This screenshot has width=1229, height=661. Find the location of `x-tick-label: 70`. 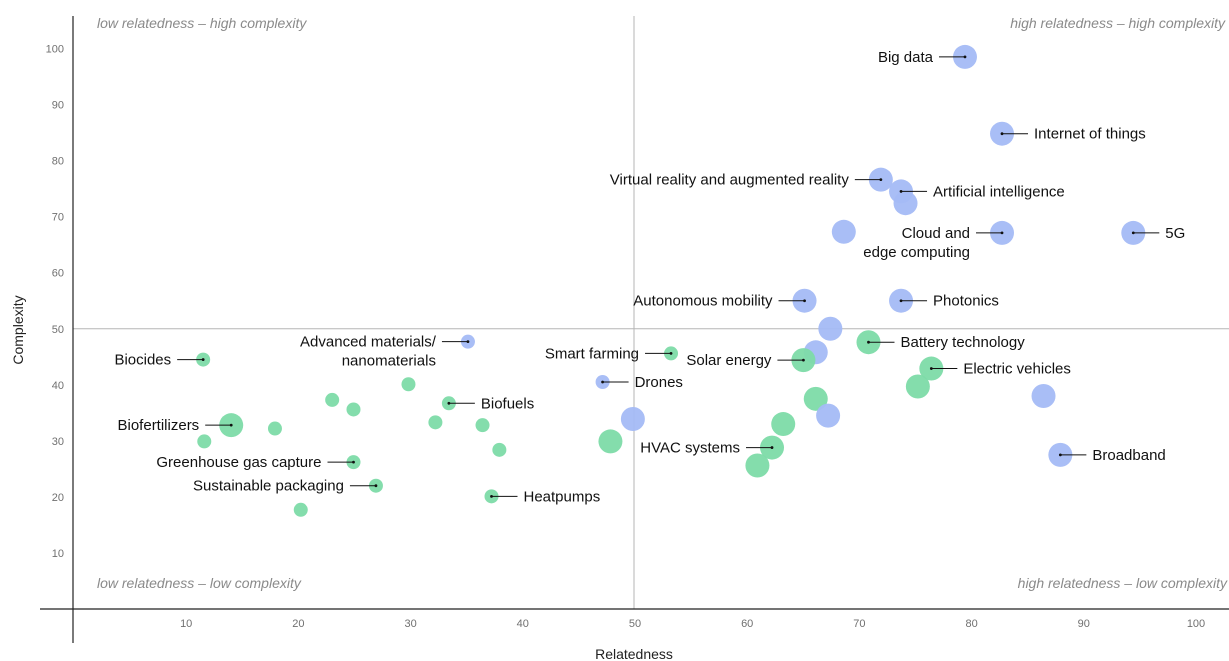

x-tick-label: 70 is located at coordinates (859, 624).